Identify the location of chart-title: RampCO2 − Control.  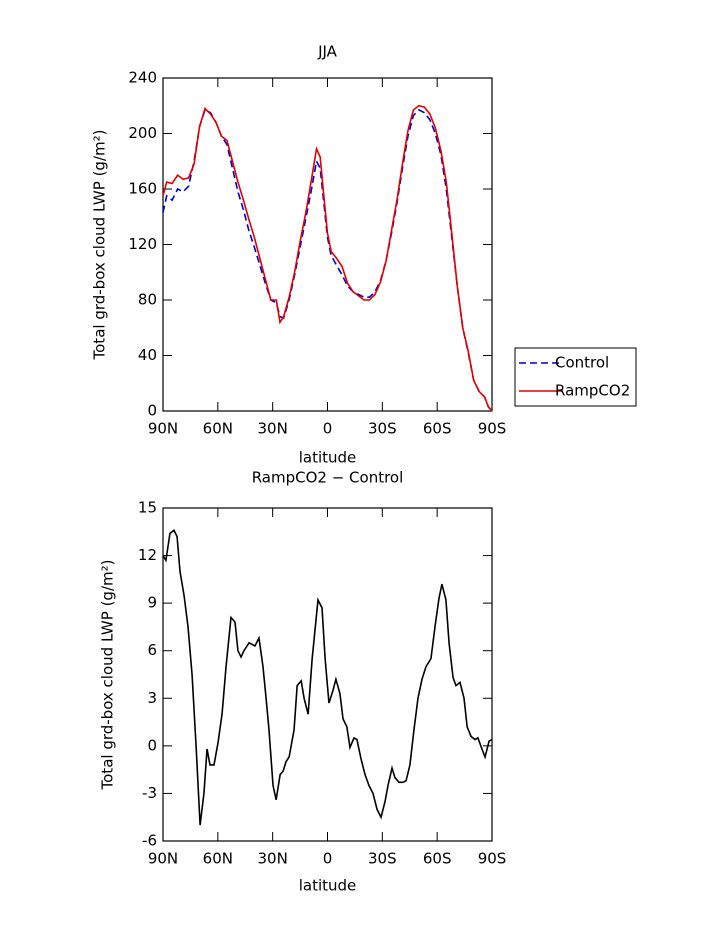
(328, 478).